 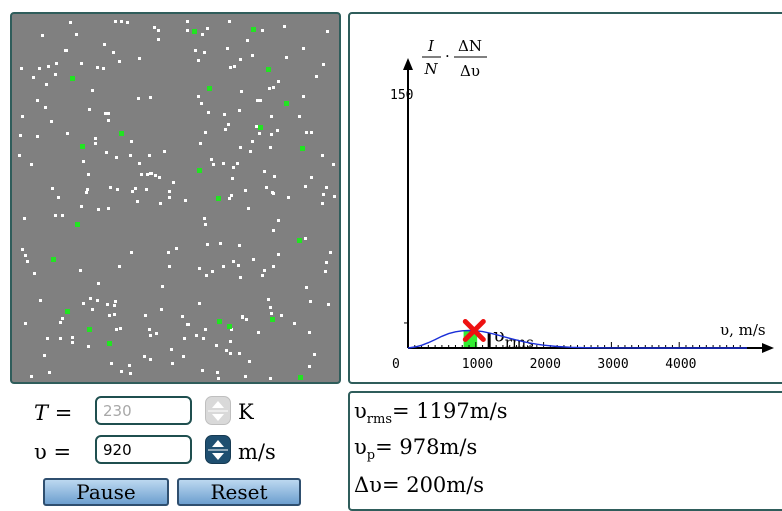 I want to click on speed-field, so click(x=143, y=449).